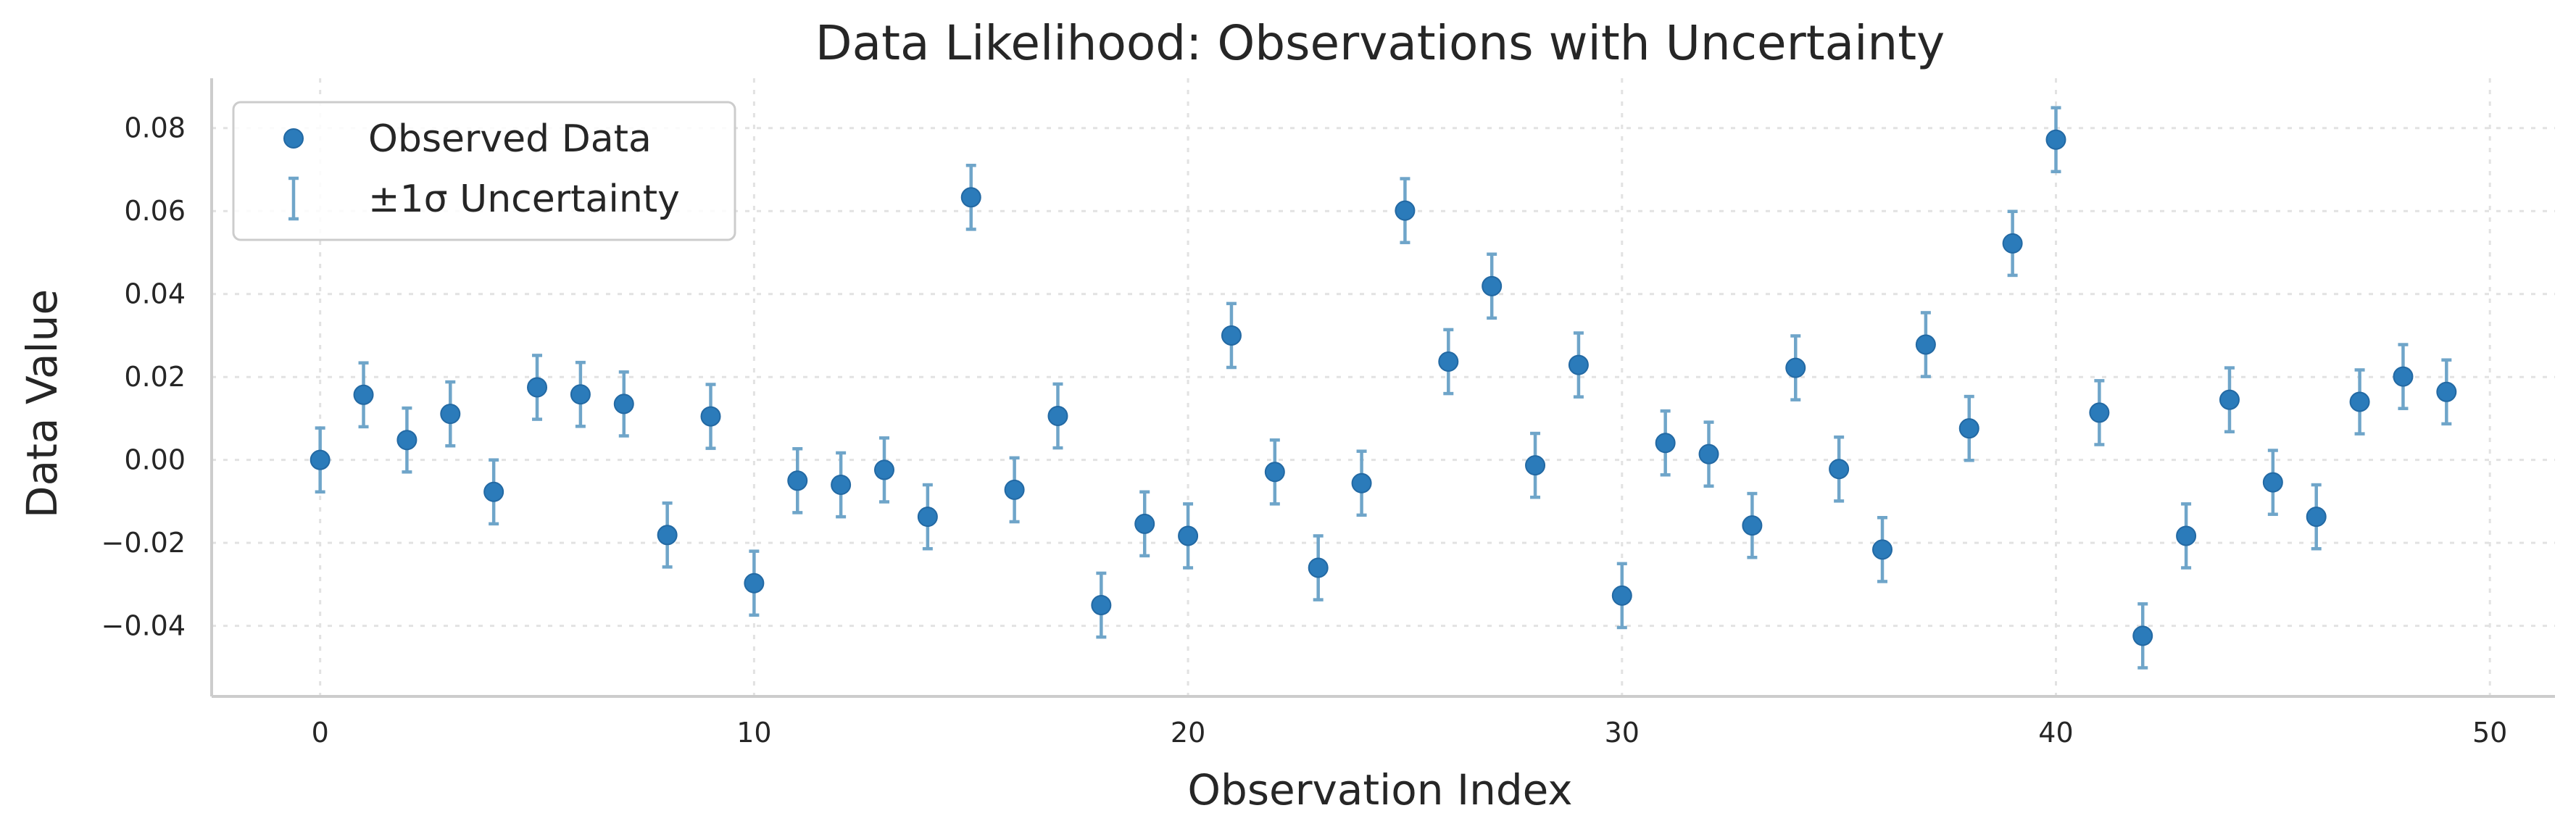 The image size is (2576, 837). What do you see at coordinates (42, 404) in the screenshot?
I see `y-axis-label: Data Value` at bounding box center [42, 404].